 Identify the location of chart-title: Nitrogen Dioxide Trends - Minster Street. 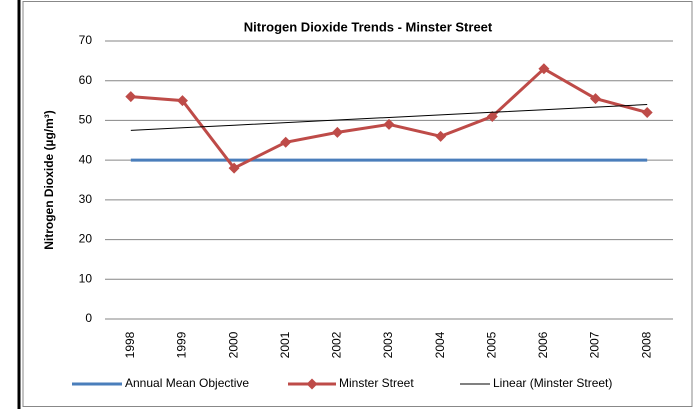
(368, 26).